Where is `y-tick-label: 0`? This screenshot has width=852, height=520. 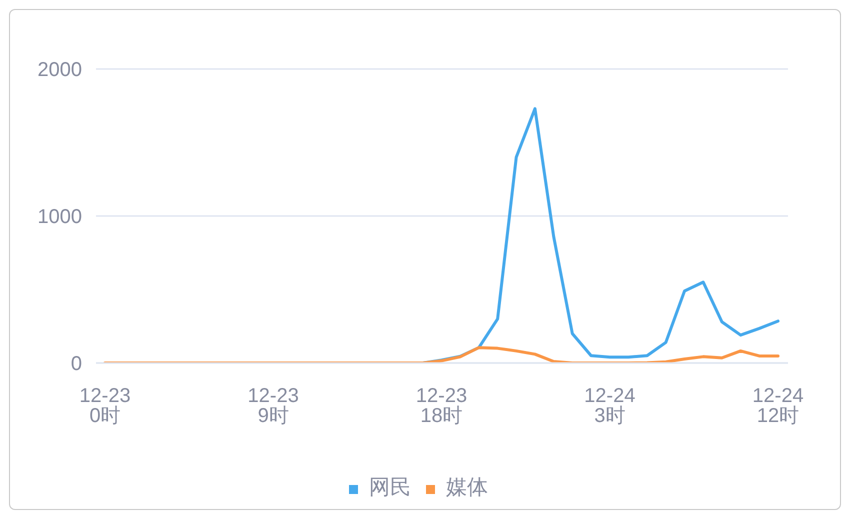
y-tick-label: 0 is located at coordinates (76, 364).